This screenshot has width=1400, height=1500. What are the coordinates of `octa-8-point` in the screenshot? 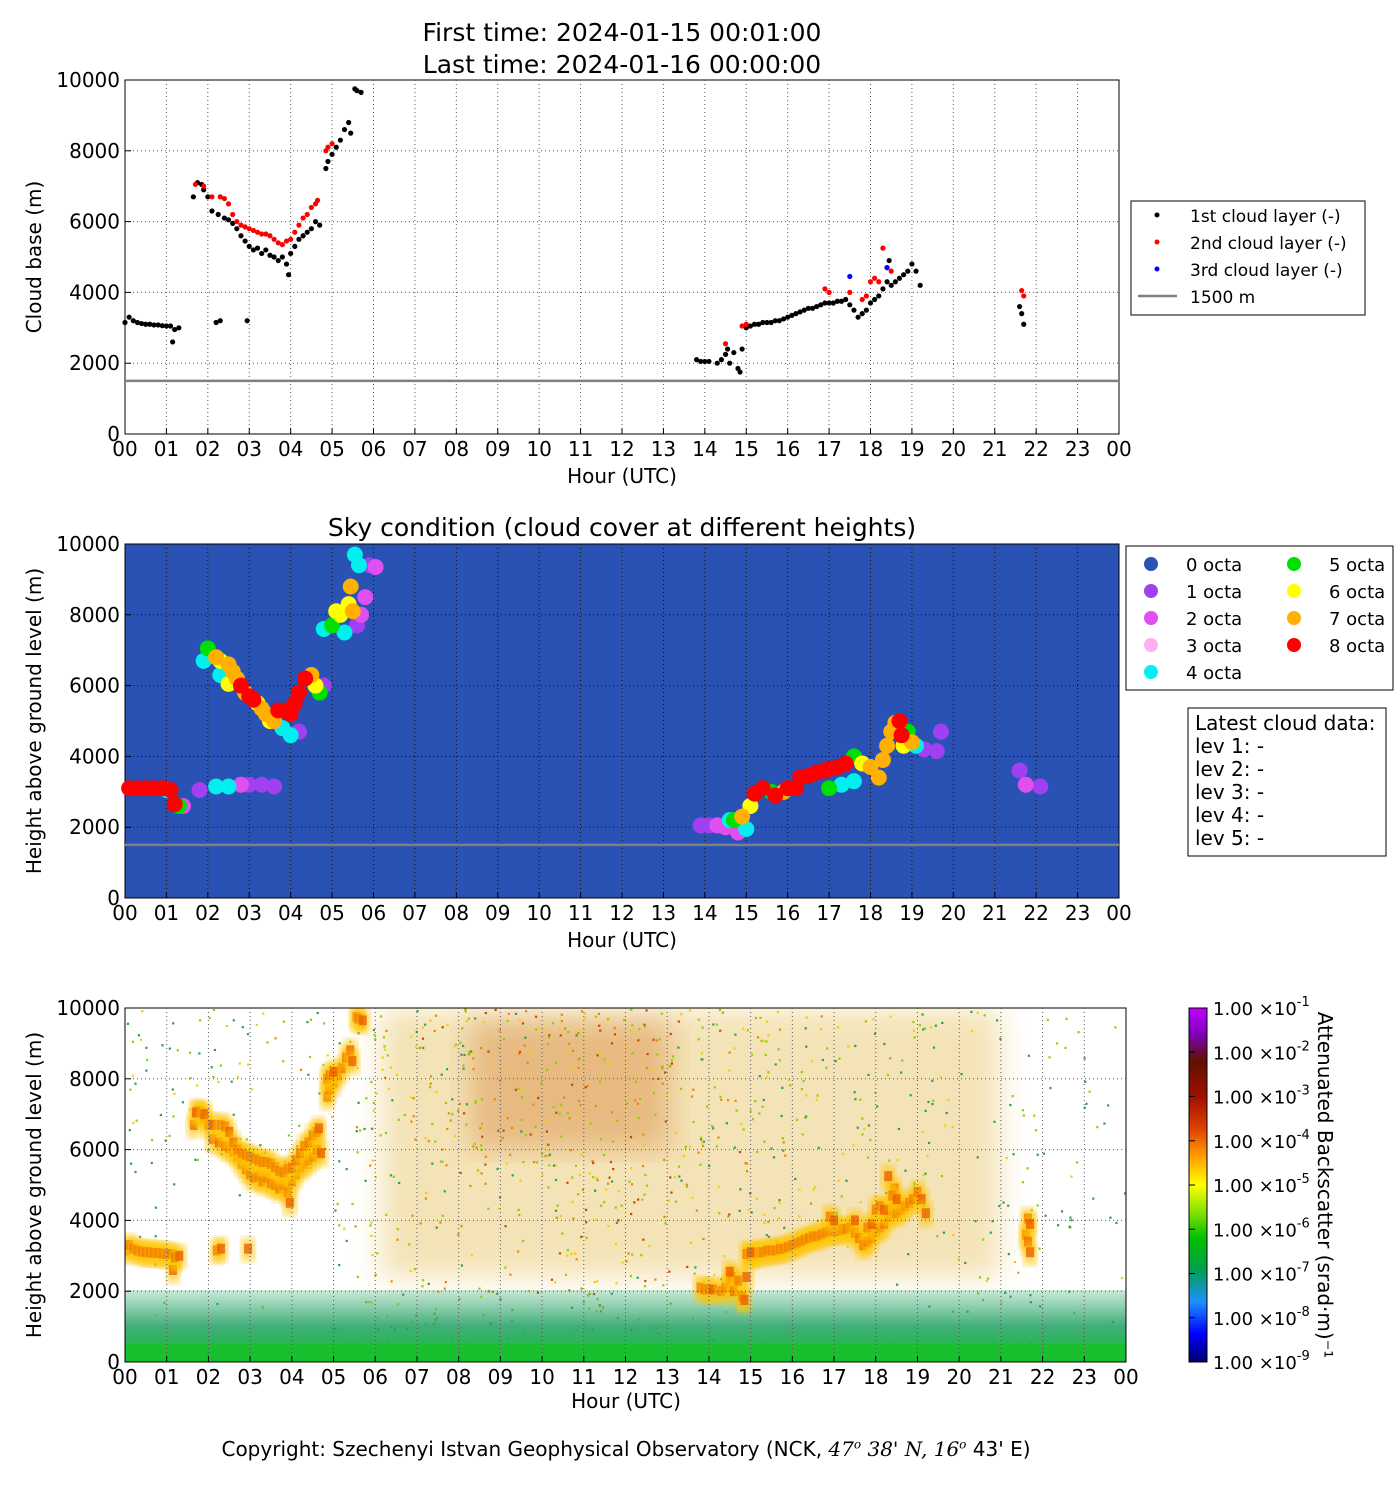 It's located at (775, 795).